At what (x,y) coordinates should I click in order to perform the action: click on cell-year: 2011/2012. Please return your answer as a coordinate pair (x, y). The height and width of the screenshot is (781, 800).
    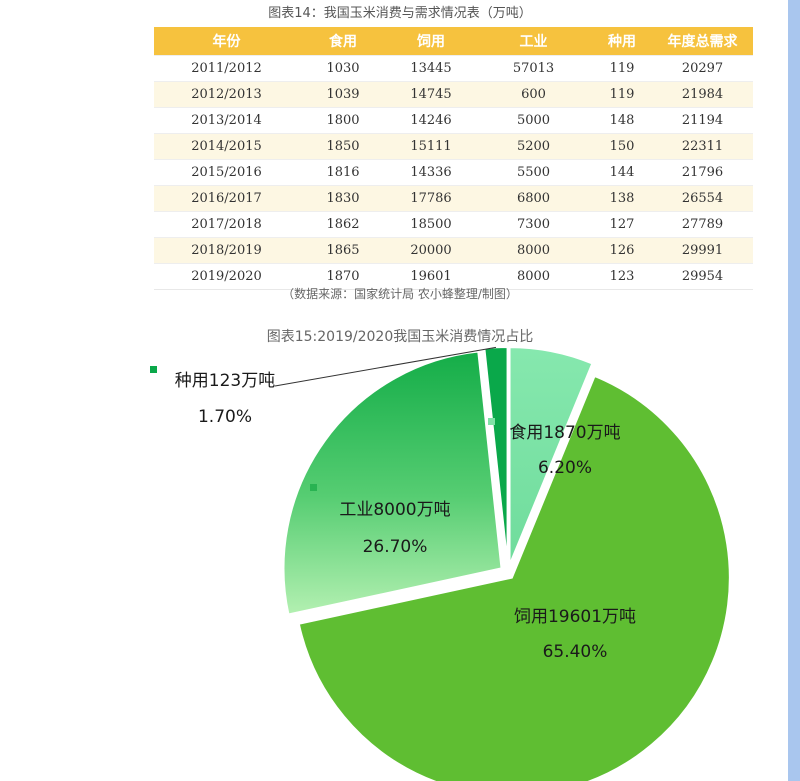
    Looking at the image, I should click on (226, 68).